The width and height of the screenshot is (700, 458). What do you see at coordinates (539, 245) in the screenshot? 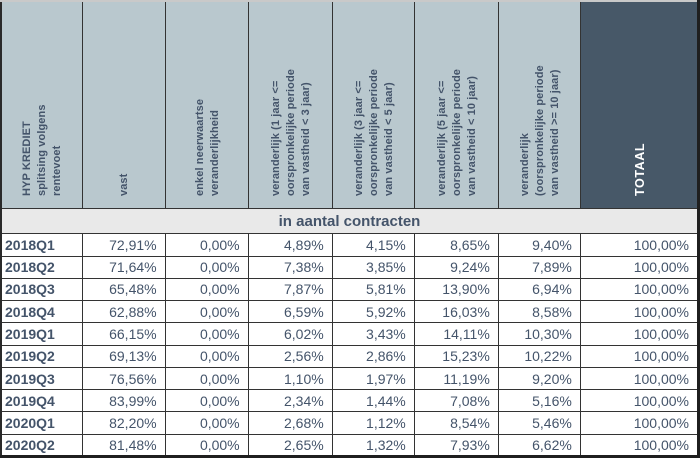
I see `data-cell: 9,40%` at bounding box center [539, 245].